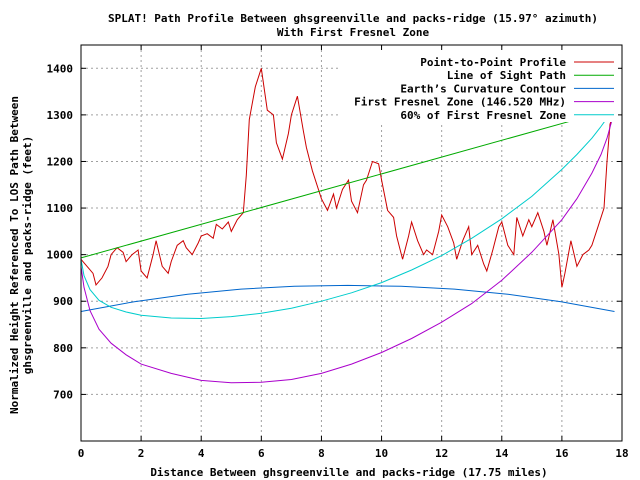 This screenshot has height=480, width=640. I want to click on y-tick-label: 1100, so click(60, 208).